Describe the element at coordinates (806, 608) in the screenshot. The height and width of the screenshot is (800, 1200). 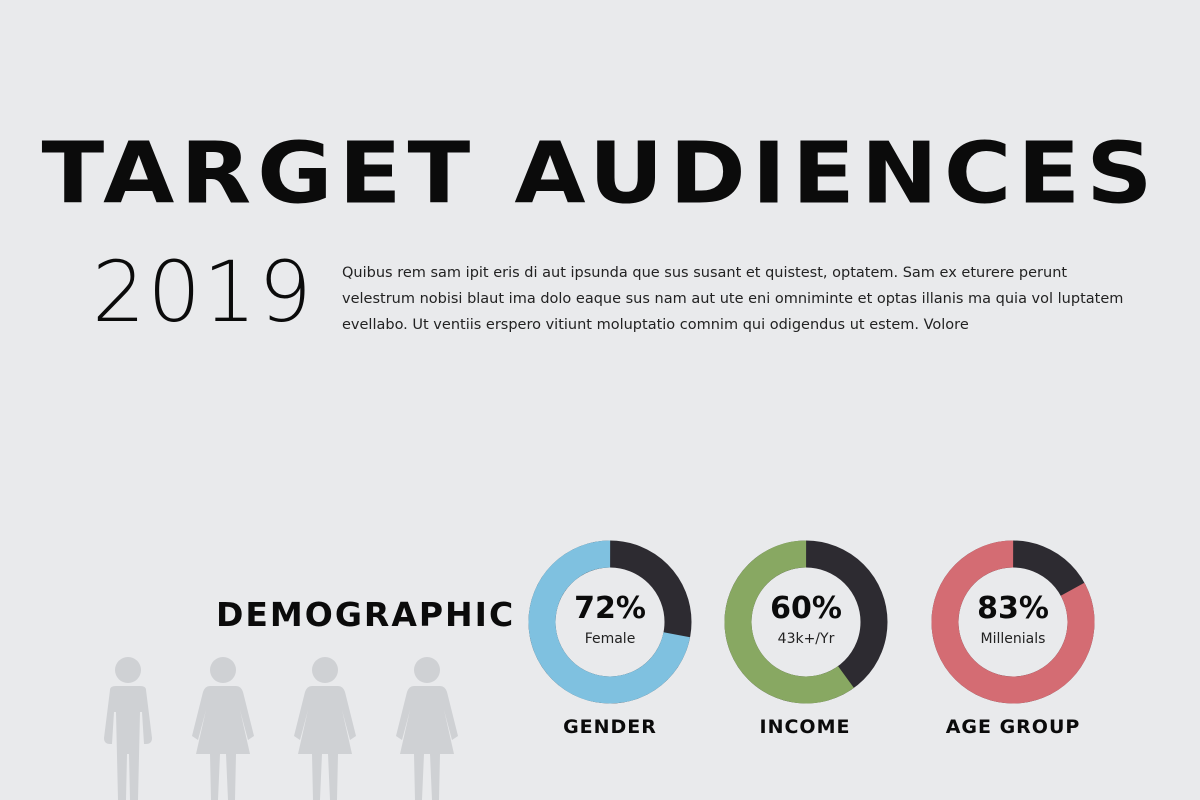
I see `donut-value-label: 60%` at that location.